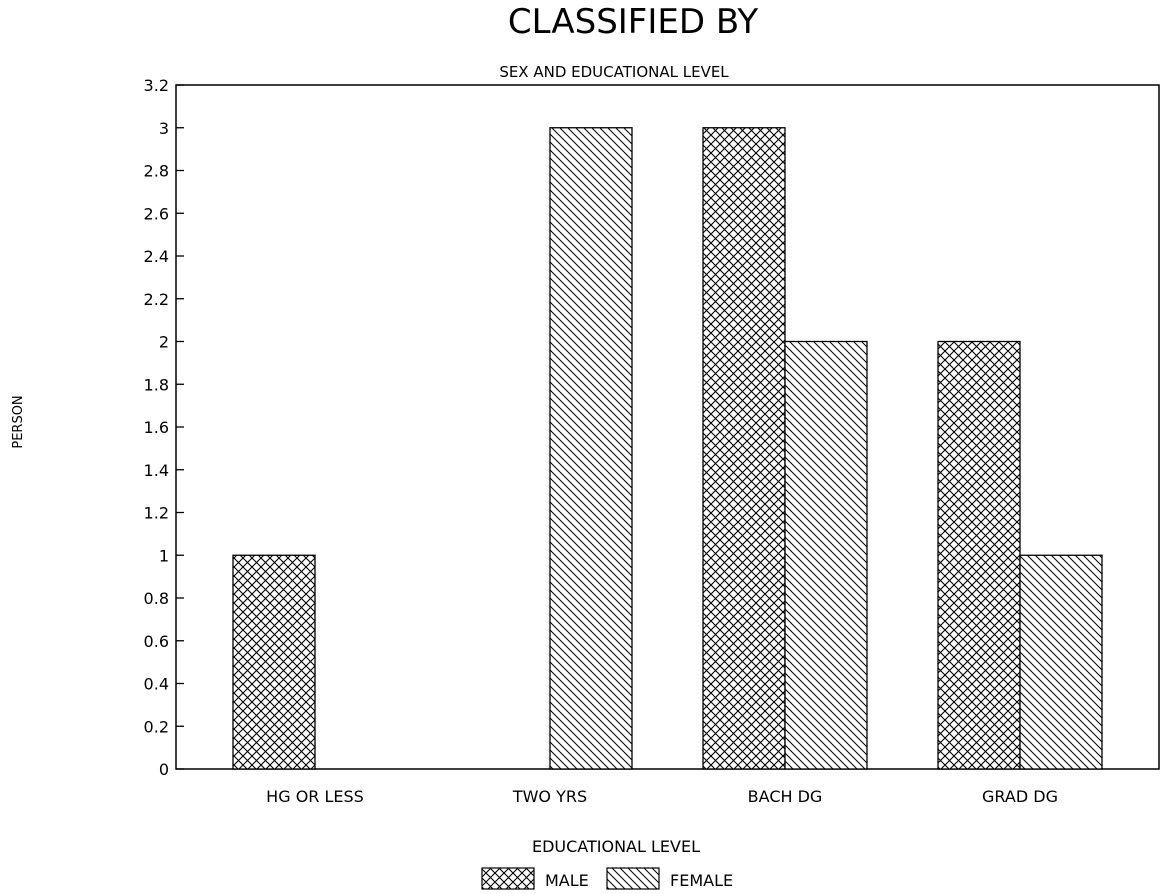  What do you see at coordinates (156, 726) in the screenshot?
I see `y-tick-label: 0.2` at bounding box center [156, 726].